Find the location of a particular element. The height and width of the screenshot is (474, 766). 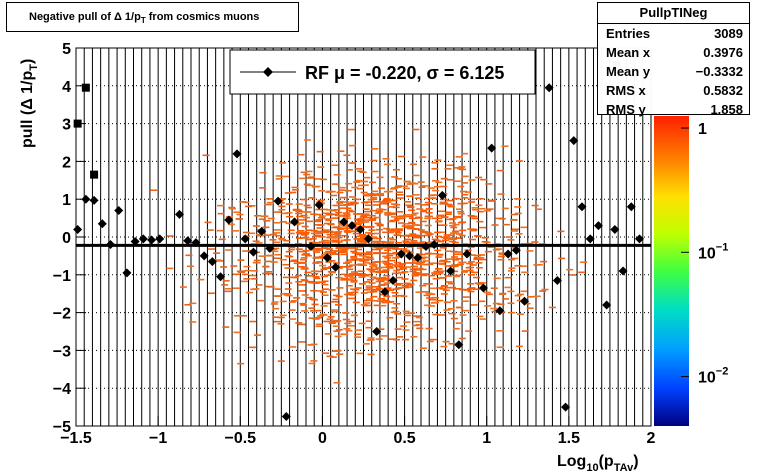

stats-value: 1.858 is located at coordinates (726, 109).